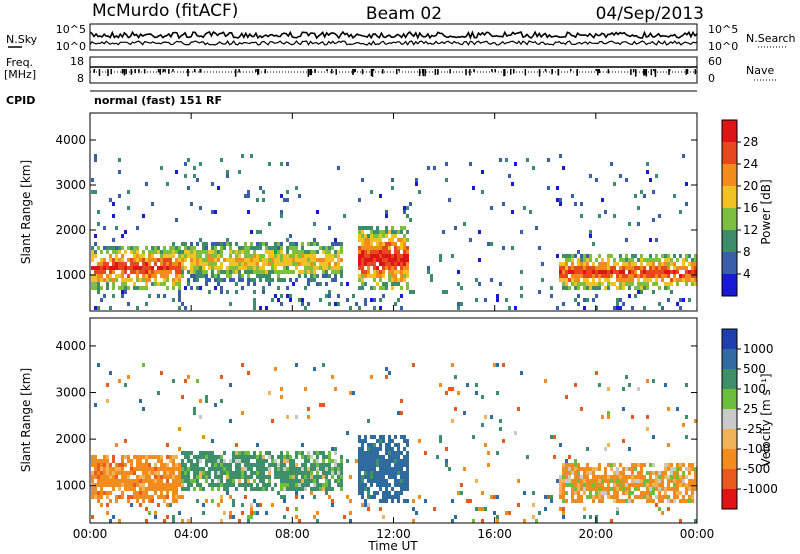 The width and height of the screenshot is (800, 554). Describe the element at coordinates (729, 175) in the screenshot. I see `colorbar-segment` at that location.